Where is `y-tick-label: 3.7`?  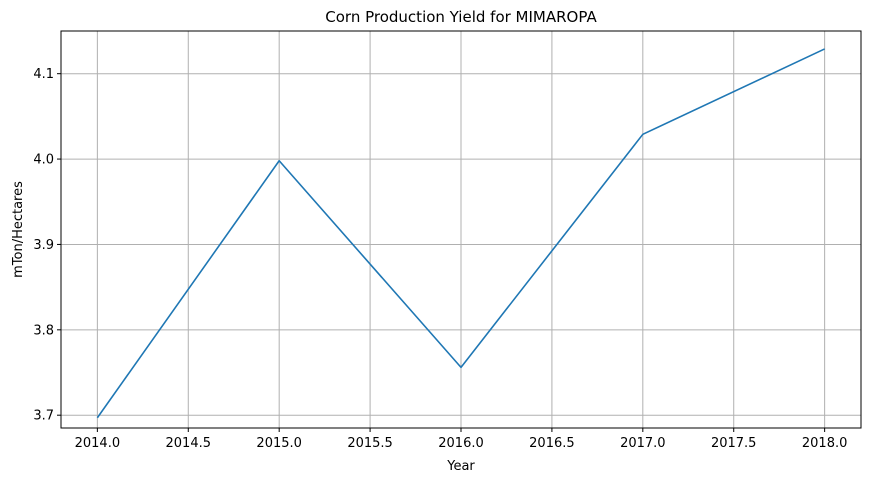 y-tick-label: 3.7 is located at coordinates (43, 416).